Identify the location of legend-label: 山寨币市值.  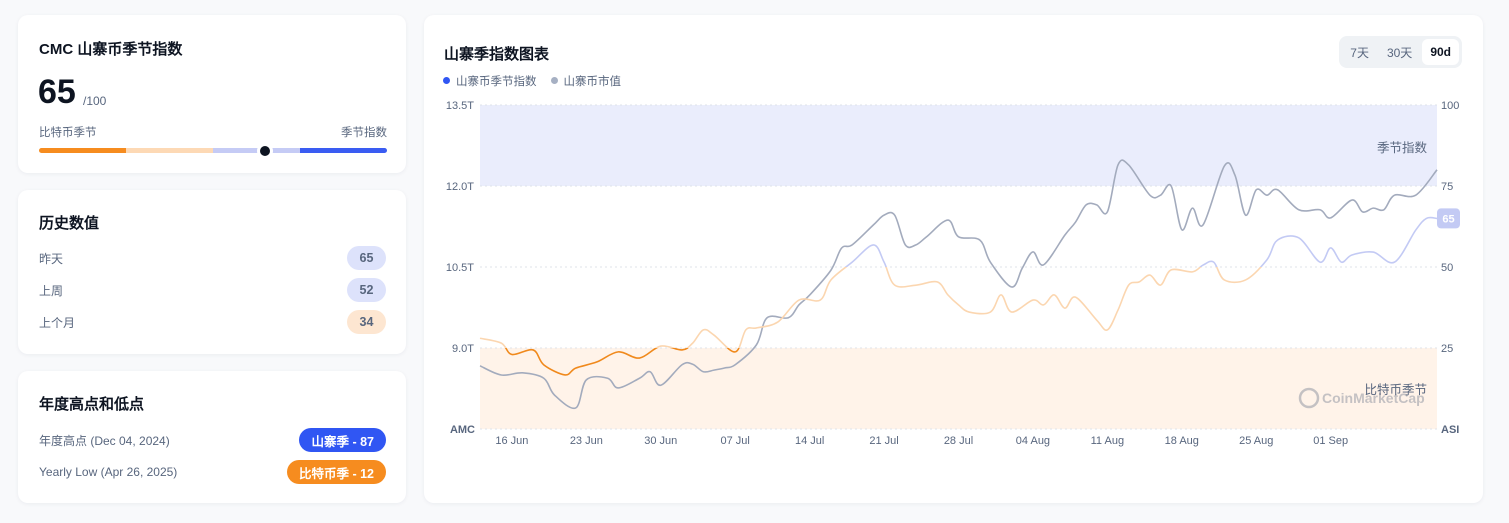
(592, 82).